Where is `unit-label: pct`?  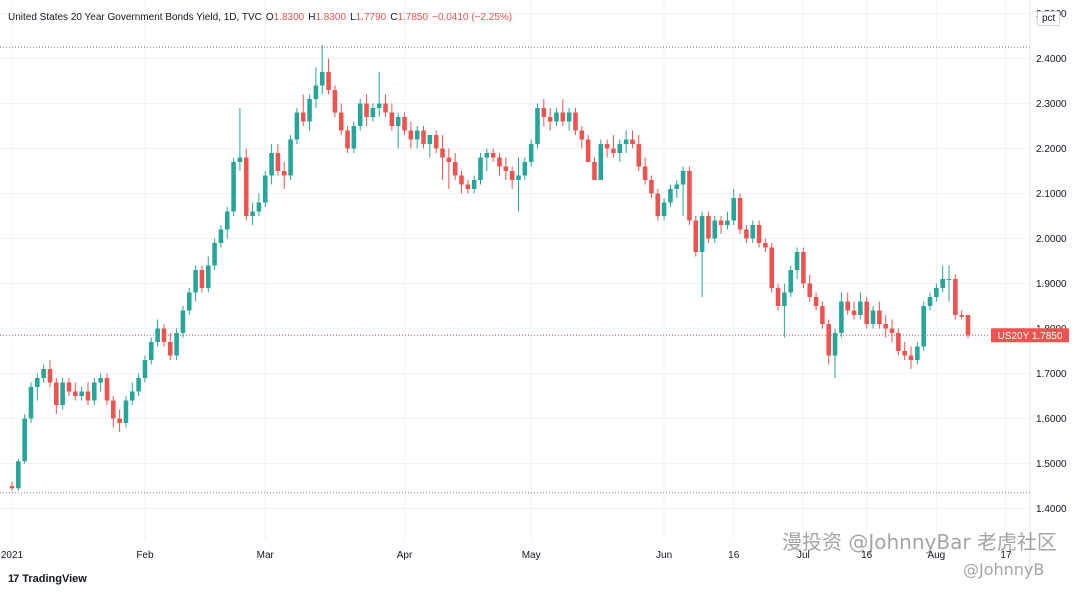
unit-label: pct is located at coordinates (1049, 18).